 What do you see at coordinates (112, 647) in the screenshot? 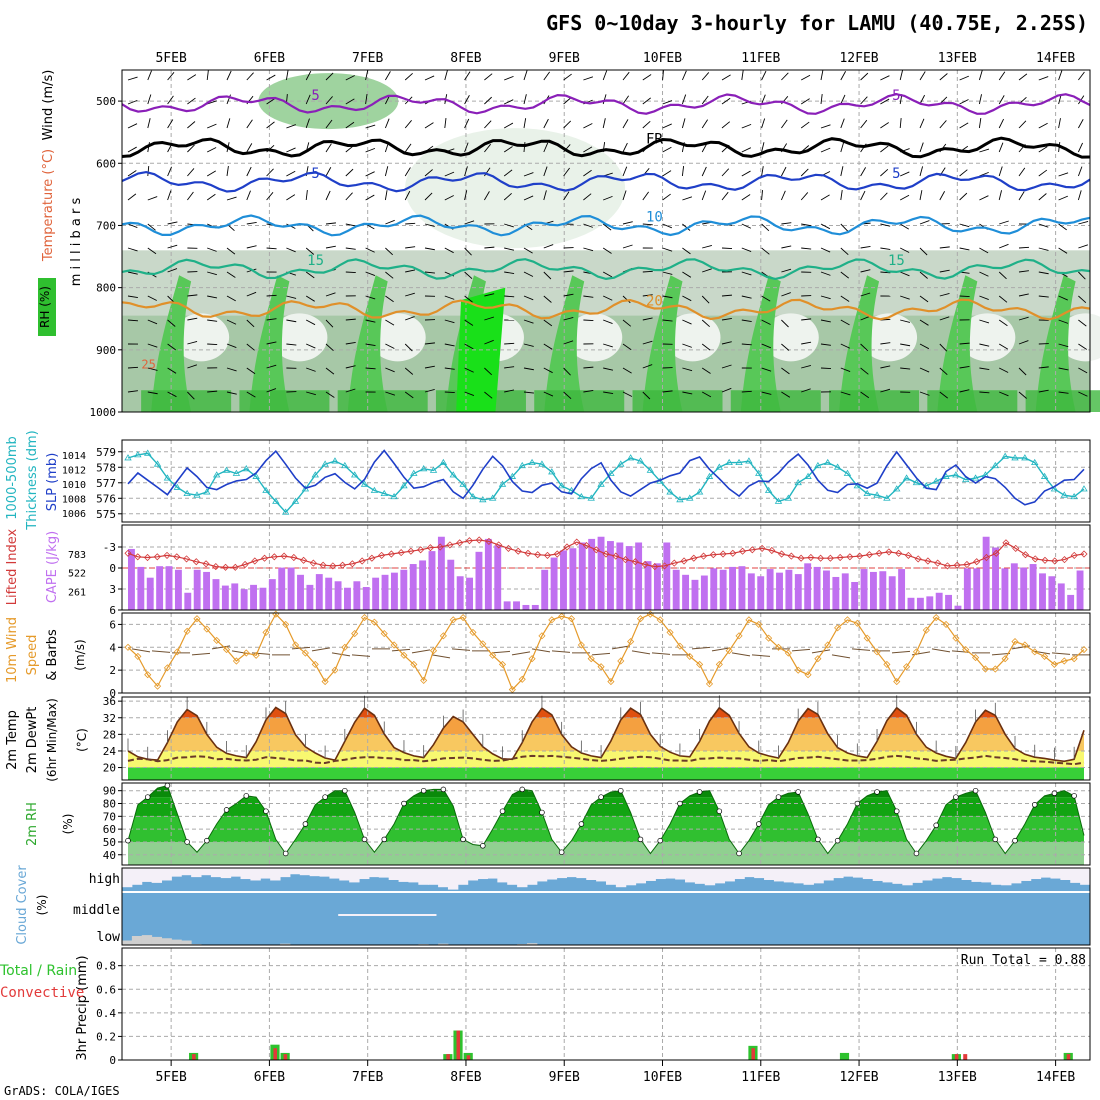
I see `wind10m-tick-label: 4` at bounding box center [112, 647].